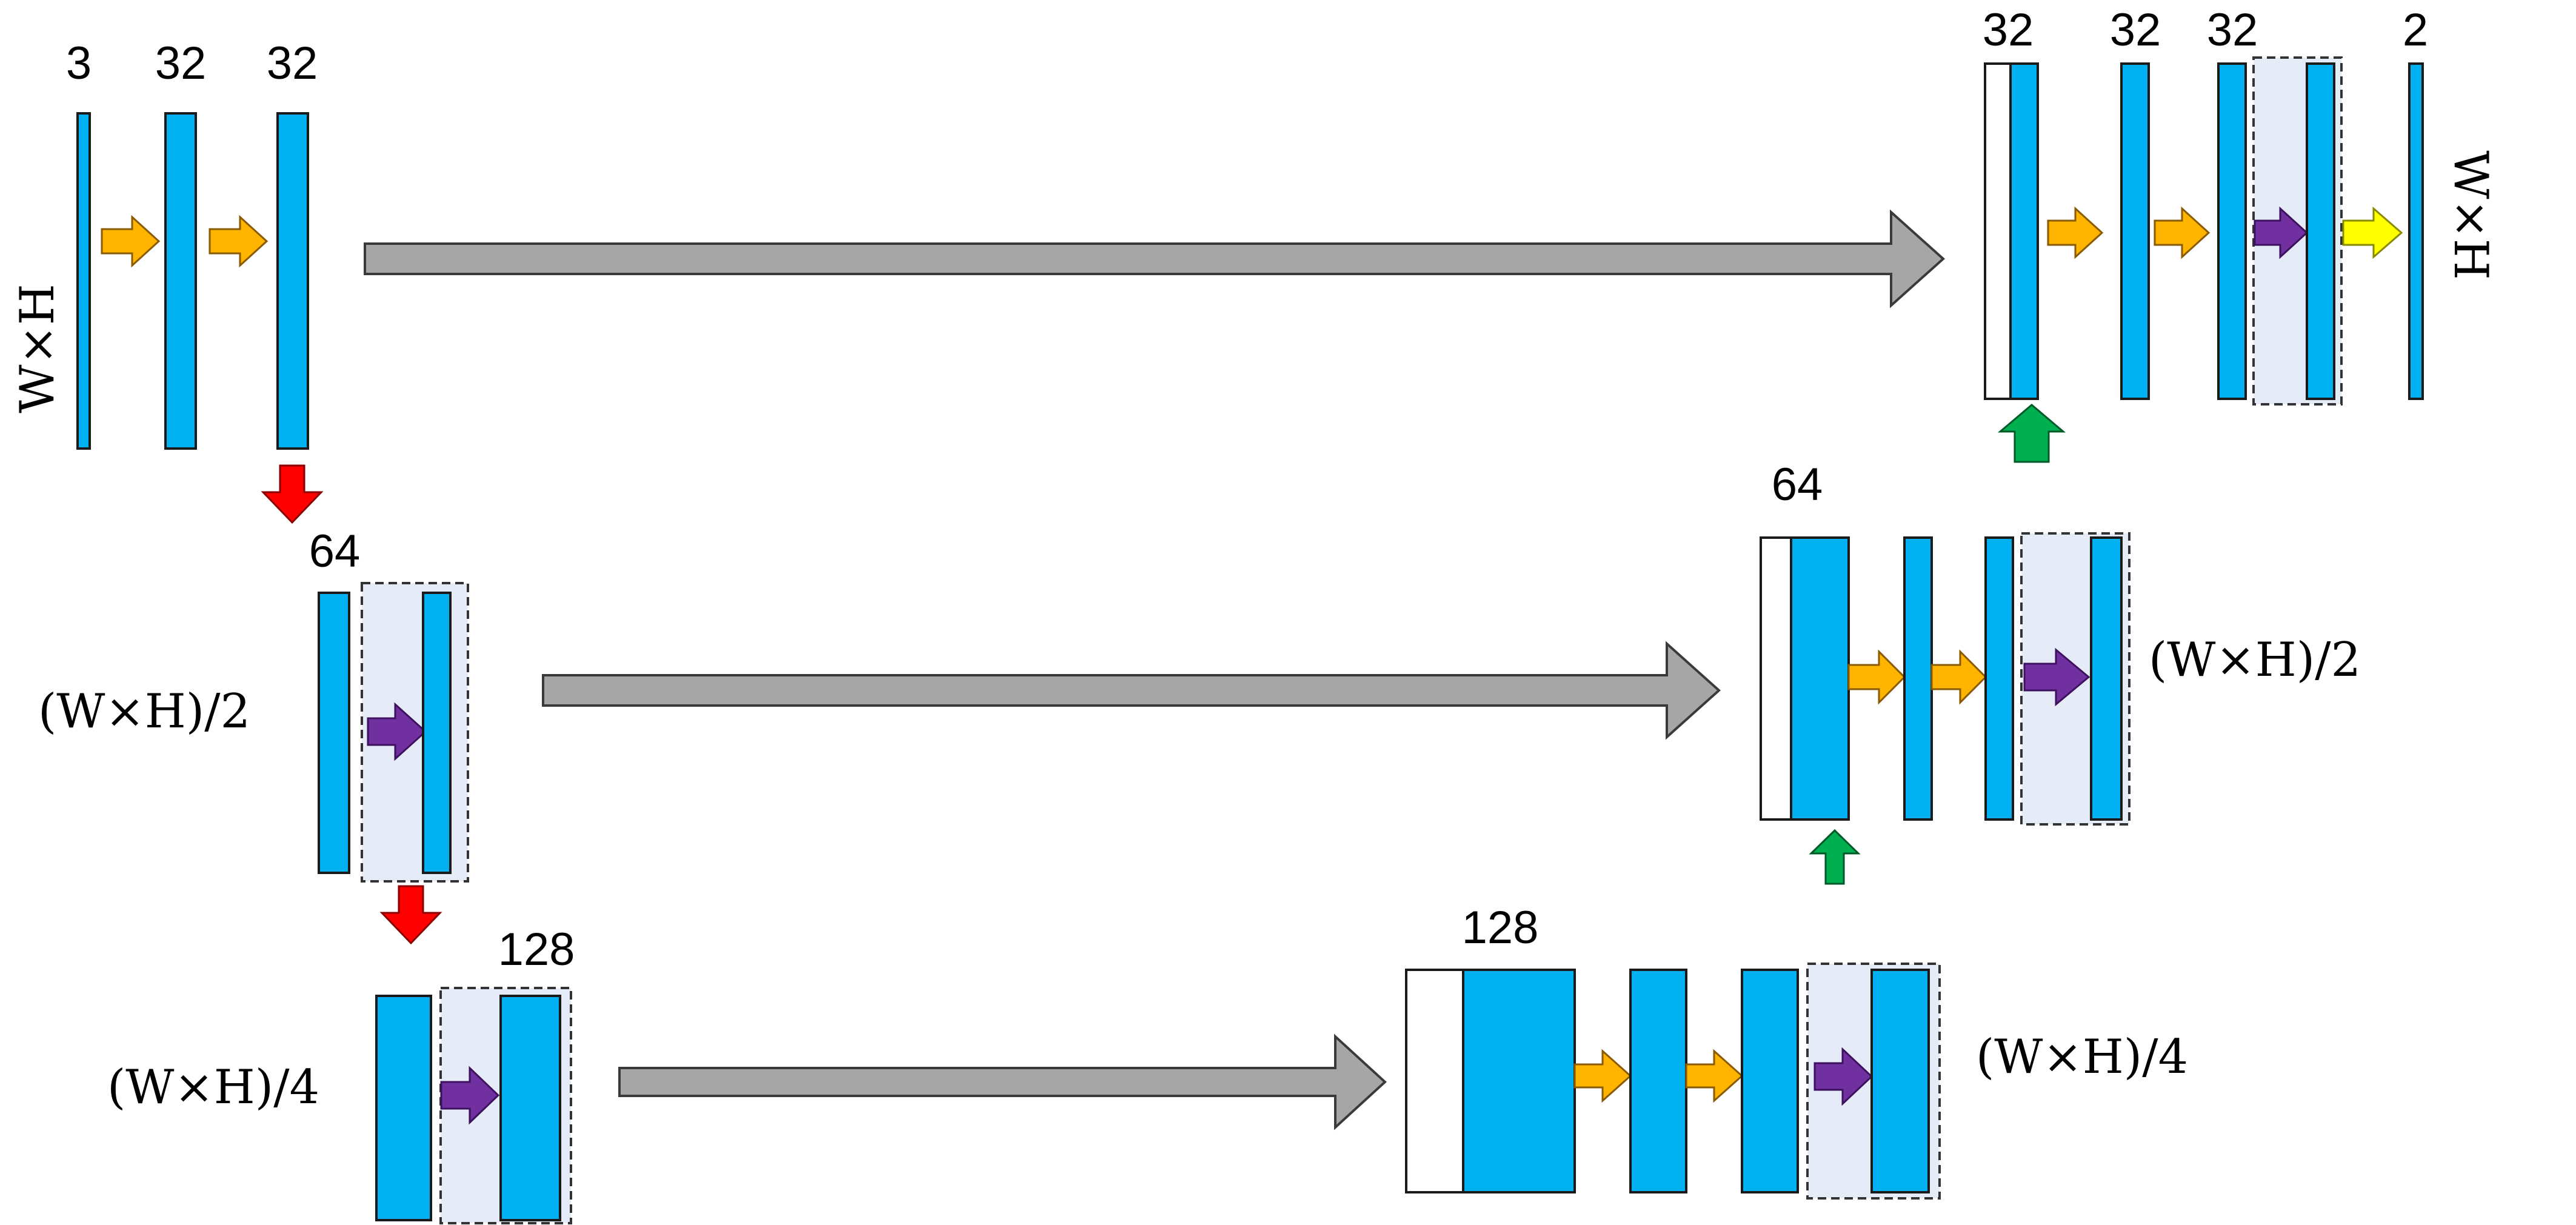 Image resolution: width=2576 pixels, height=1225 pixels. I want to click on feature-map-dec3-a, so click(1519, 1081).